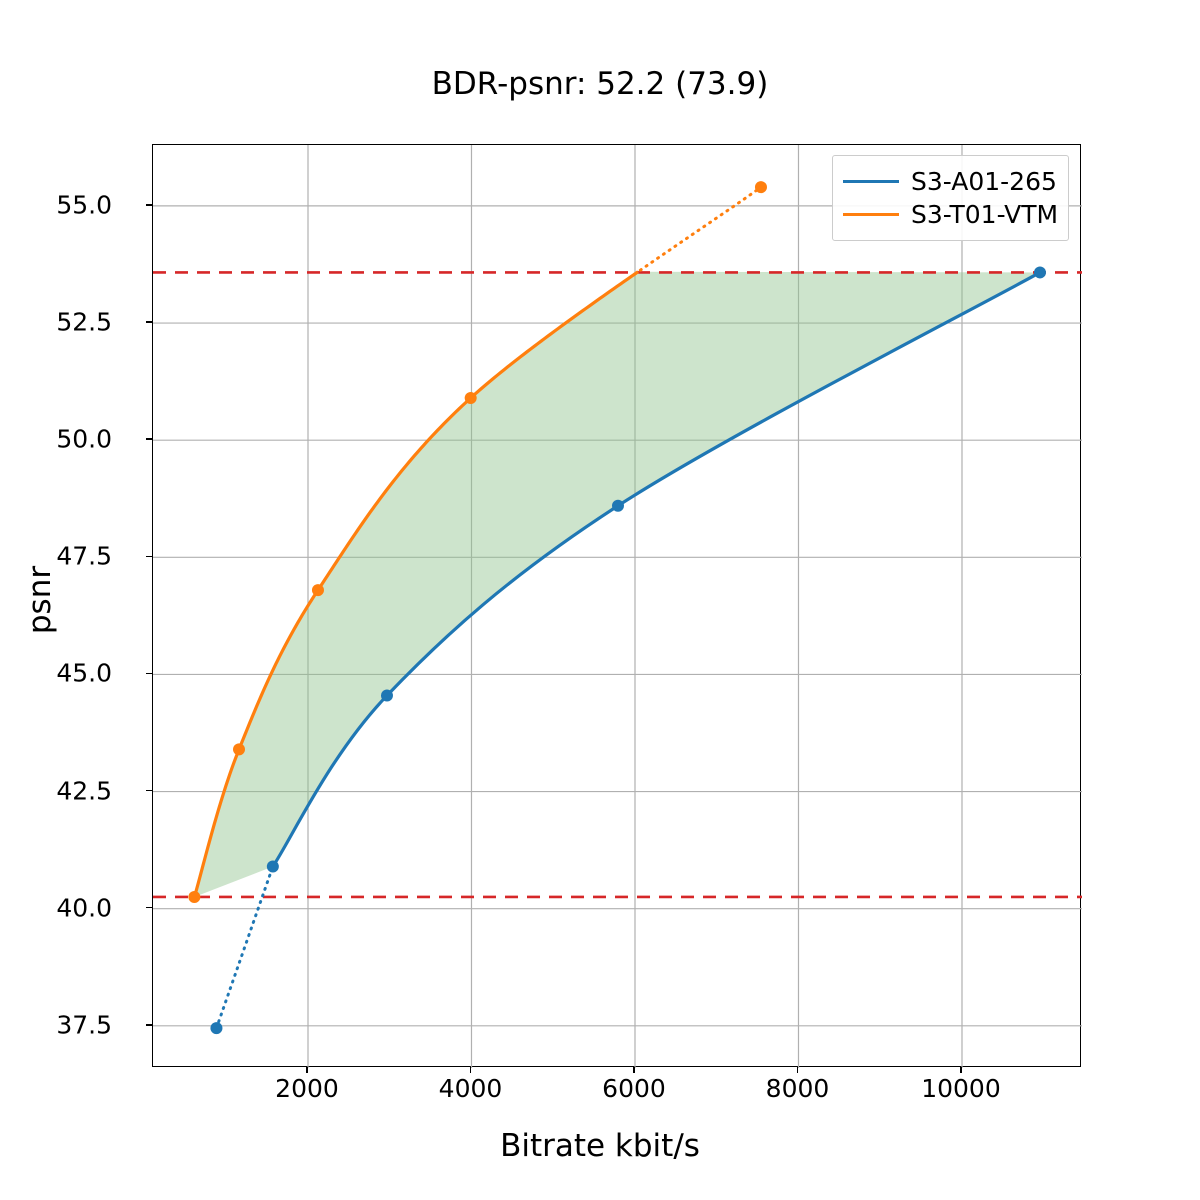 This screenshot has height=1200, width=1200. I want to click on y-tick-label: 40.0, so click(84, 908).